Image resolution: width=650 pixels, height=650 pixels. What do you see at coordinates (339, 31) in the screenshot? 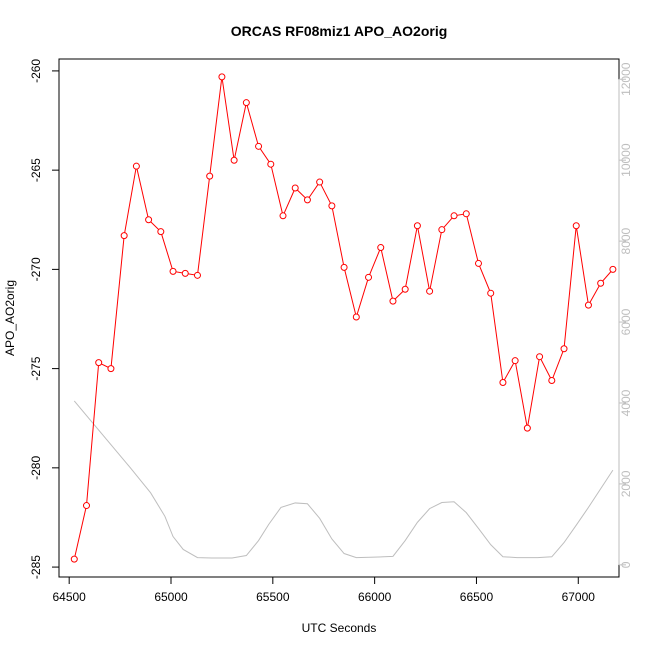
I see `chart-title: ORCAS RF08miz1 APO_AO2orig` at bounding box center [339, 31].